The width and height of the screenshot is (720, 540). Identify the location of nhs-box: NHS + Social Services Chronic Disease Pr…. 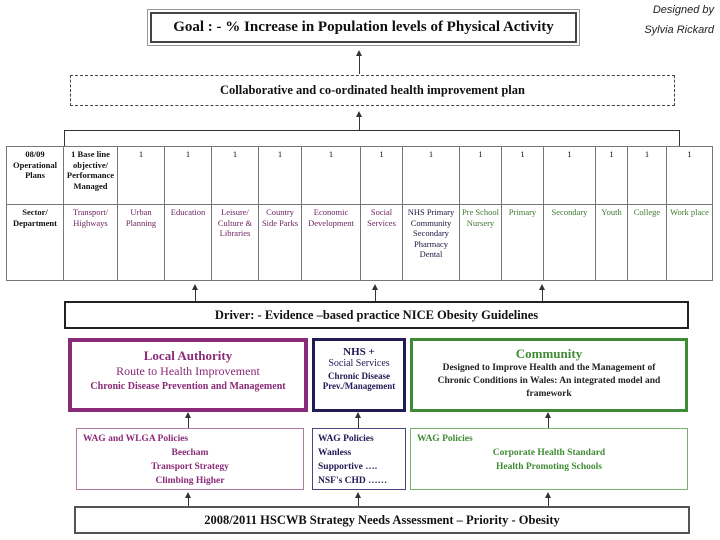
(359, 375).